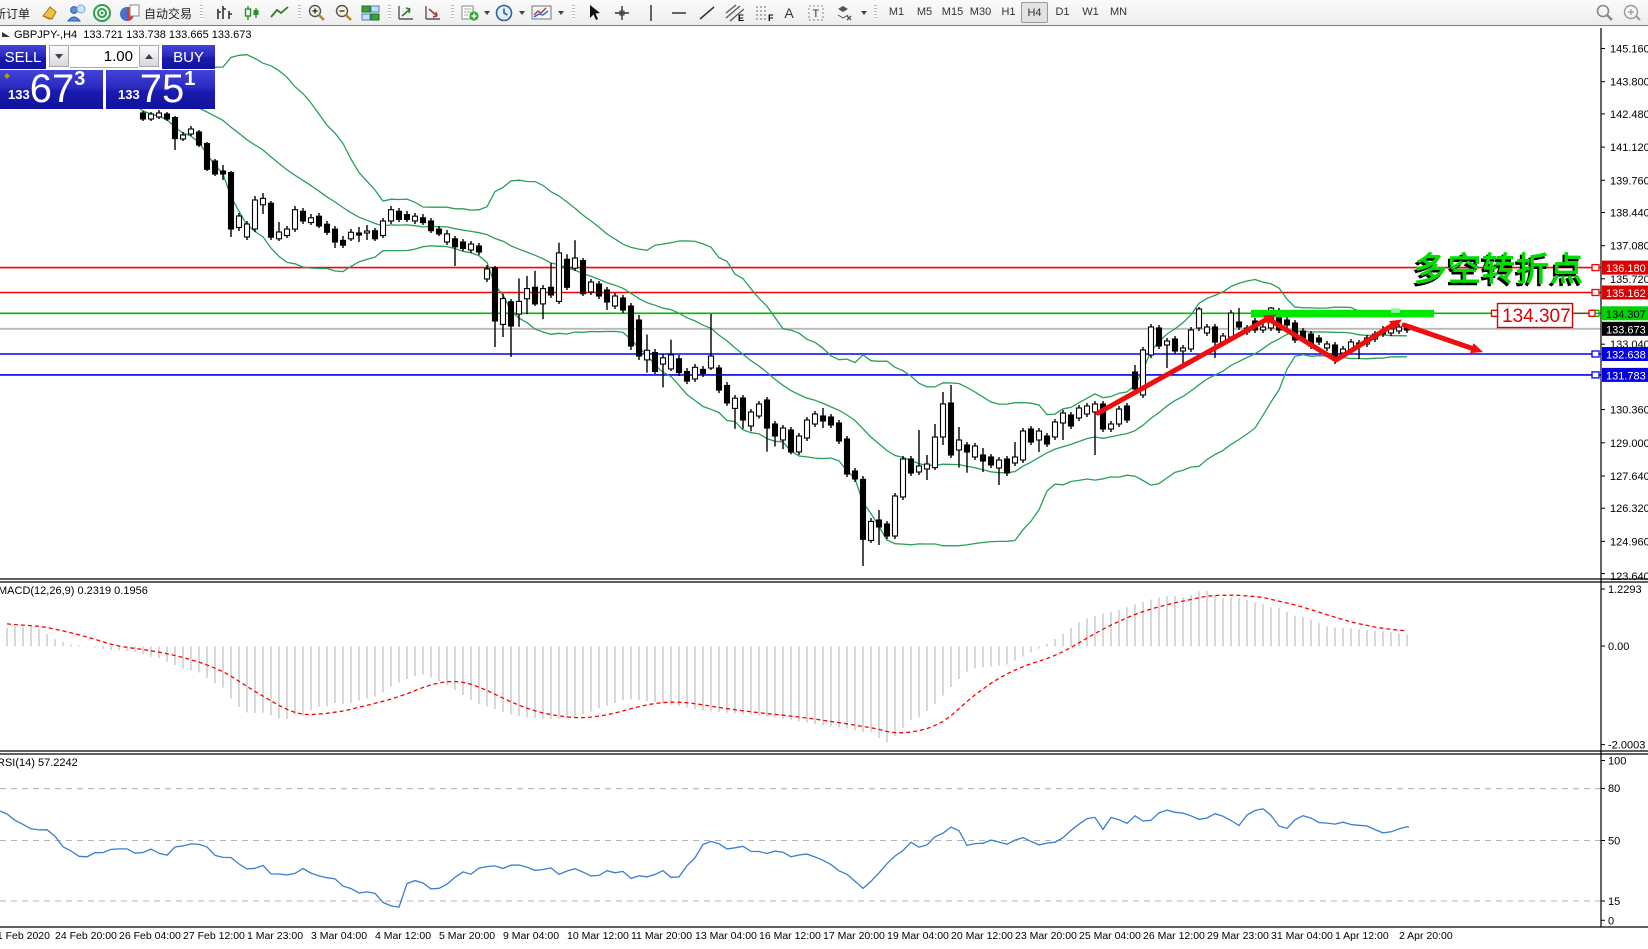  I want to click on svg-text: 138.440, so click(1629, 214).